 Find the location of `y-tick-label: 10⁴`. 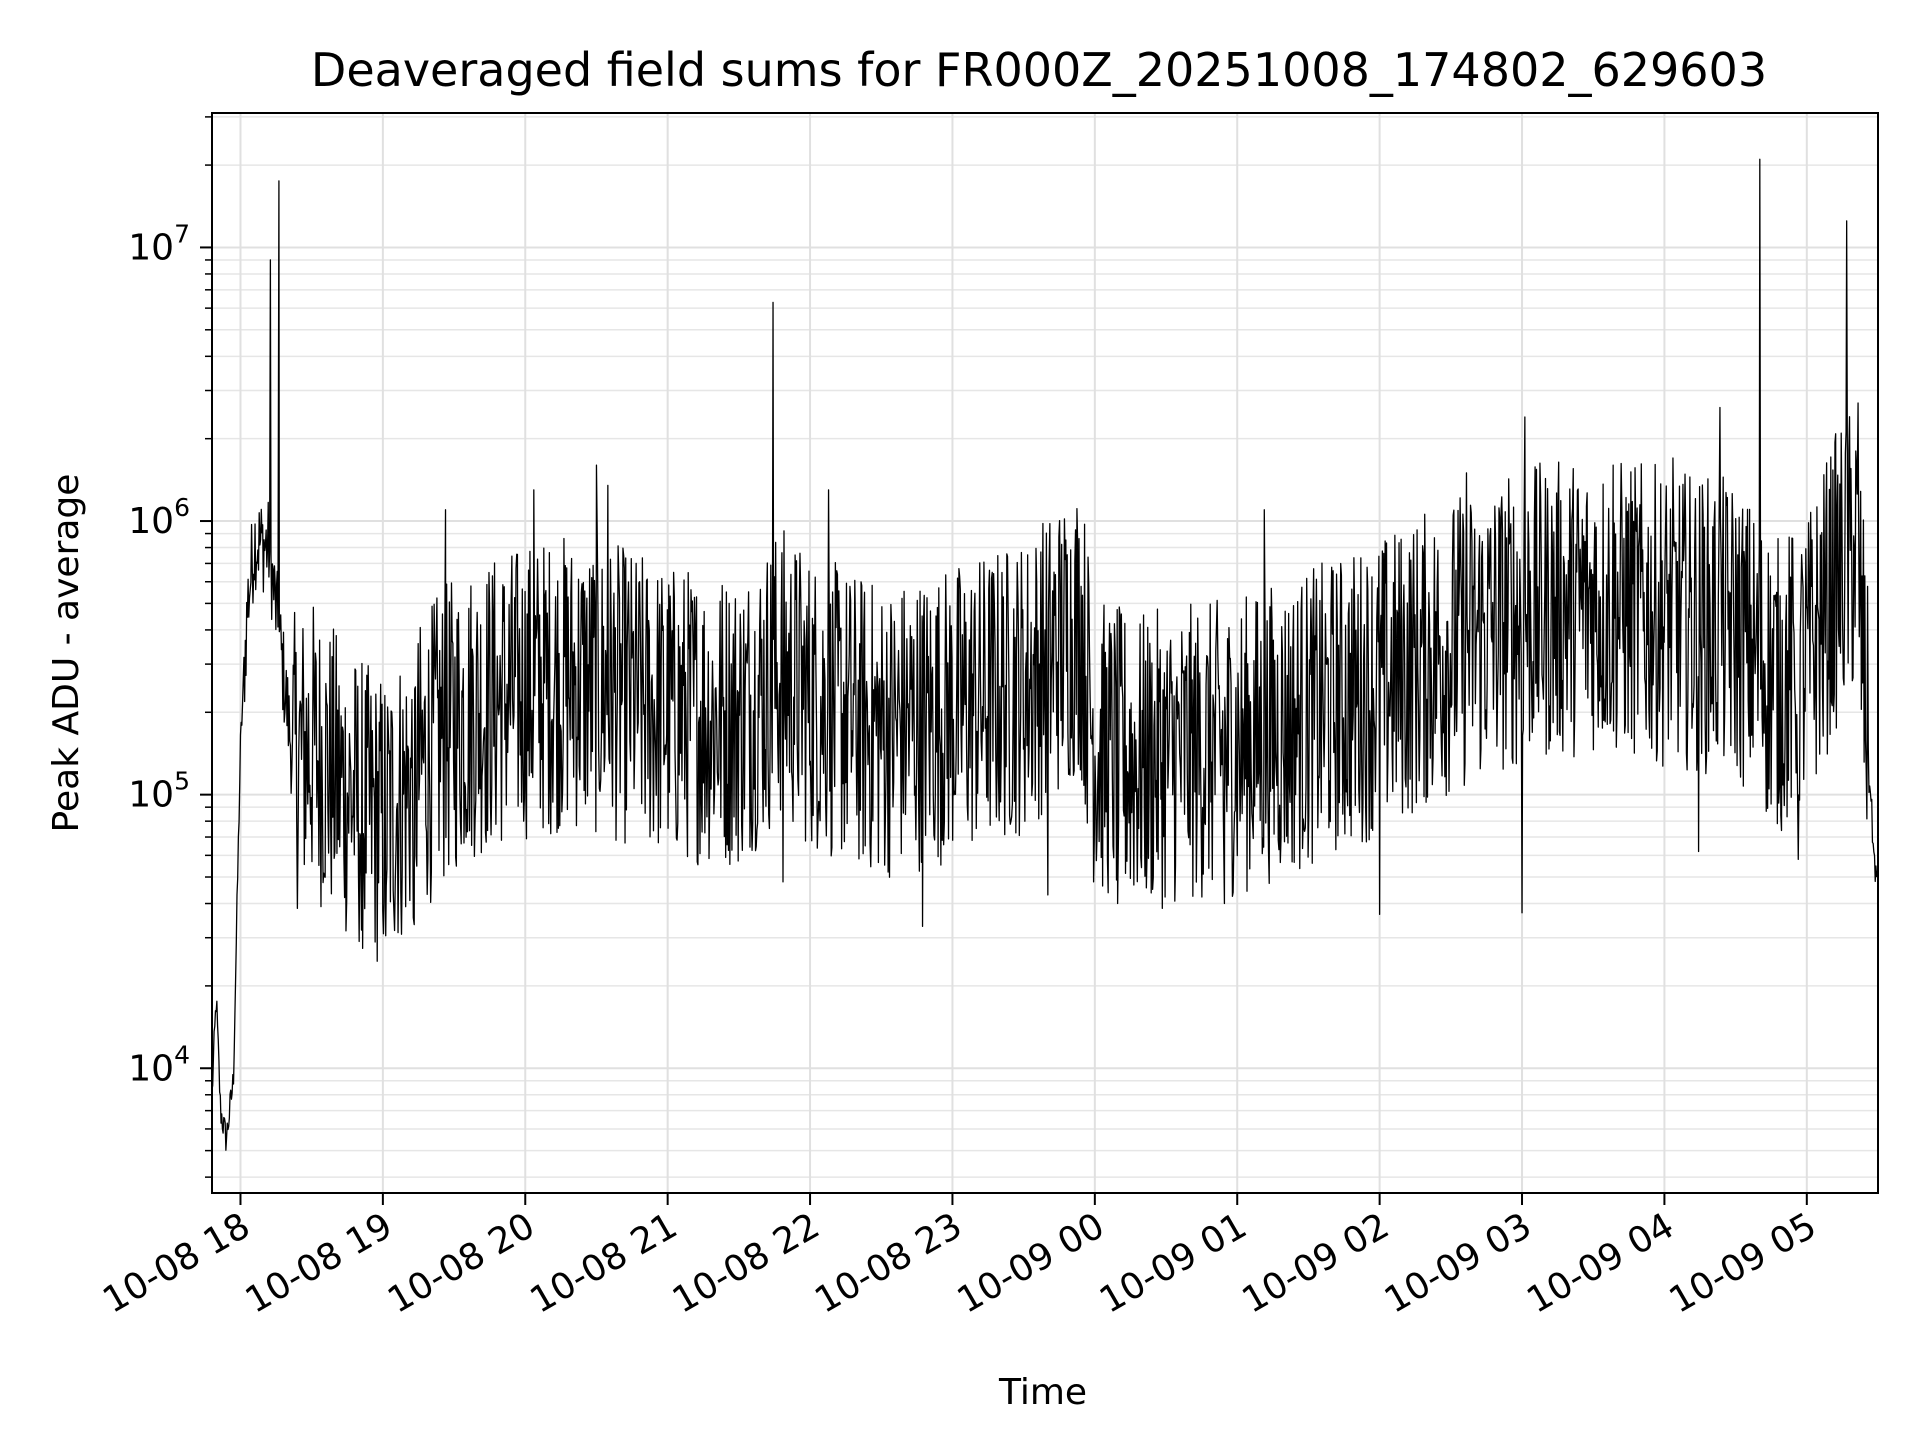

y-tick-label: 10⁴ is located at coordinates (159, 1064).